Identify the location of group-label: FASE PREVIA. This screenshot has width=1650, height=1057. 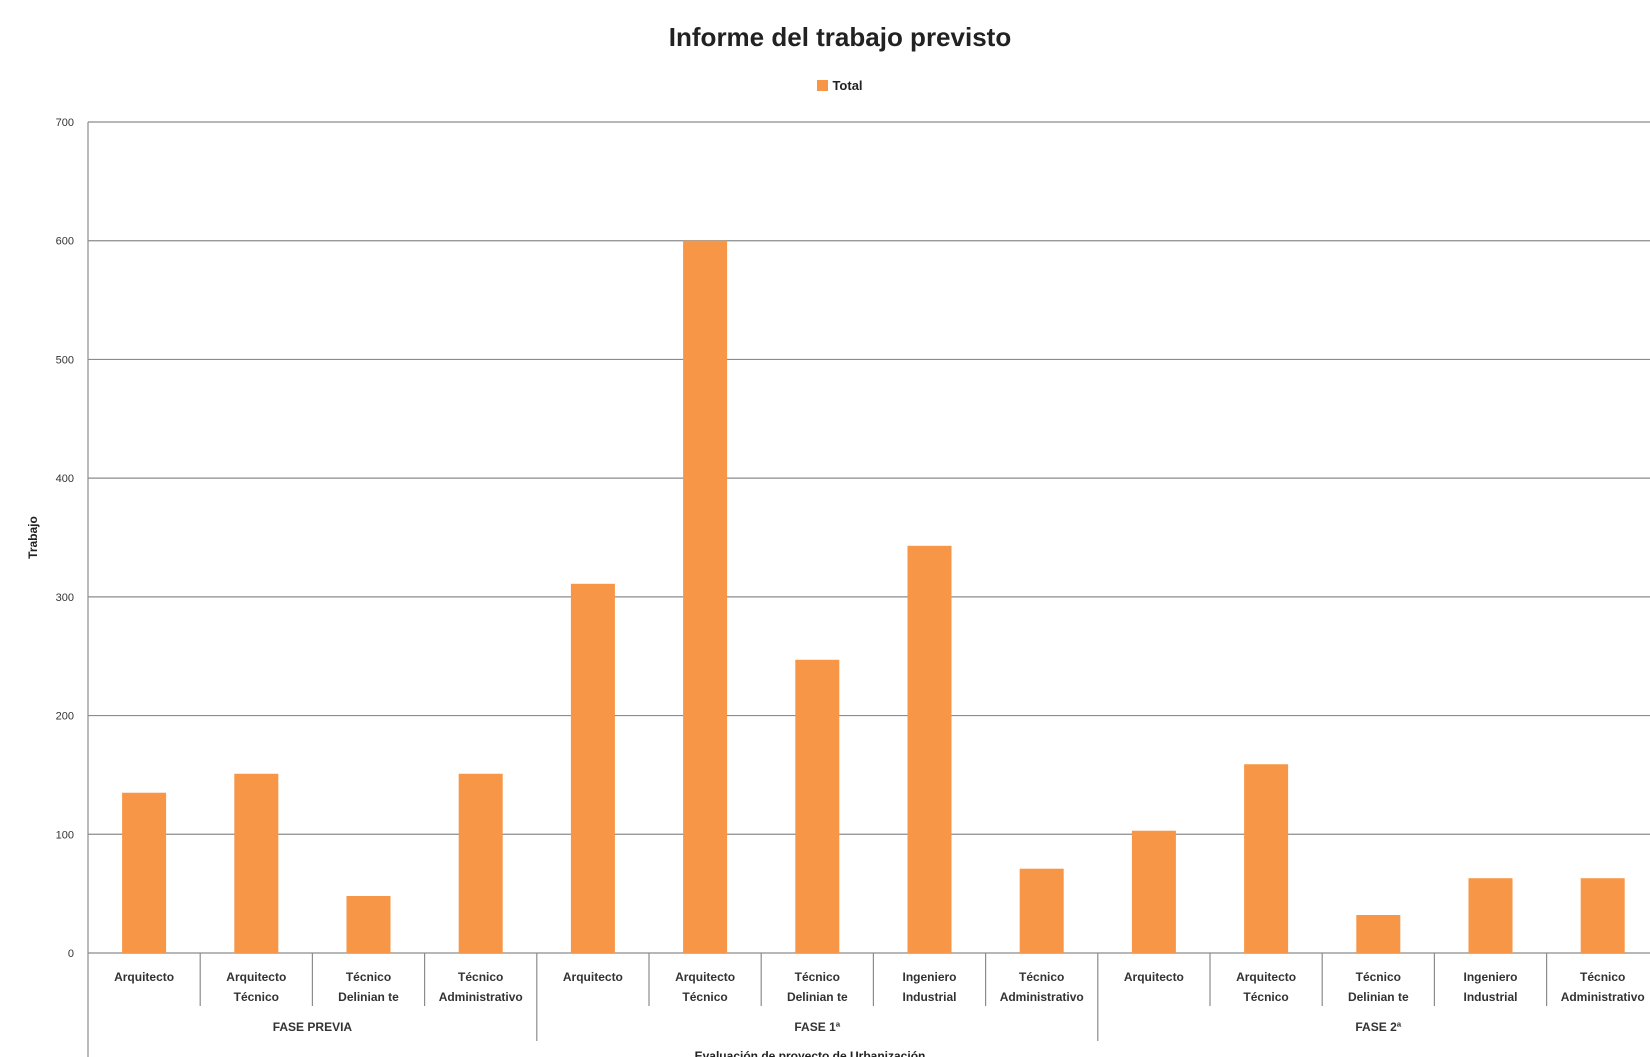
(313, 1027).